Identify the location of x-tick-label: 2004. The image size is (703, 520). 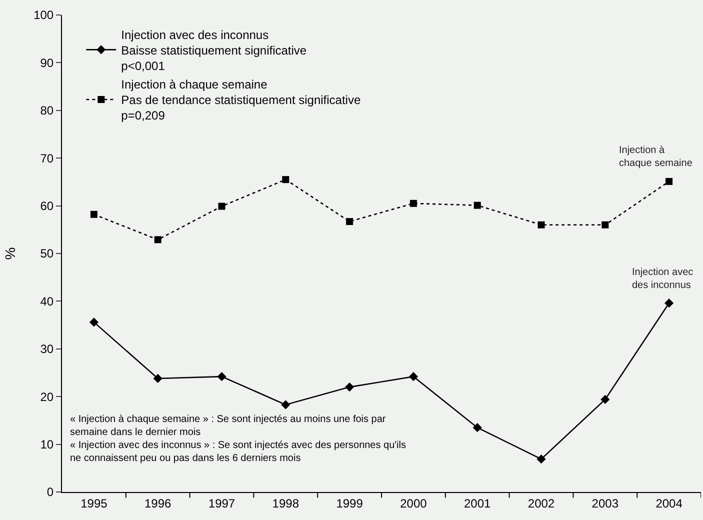
(669, 503).